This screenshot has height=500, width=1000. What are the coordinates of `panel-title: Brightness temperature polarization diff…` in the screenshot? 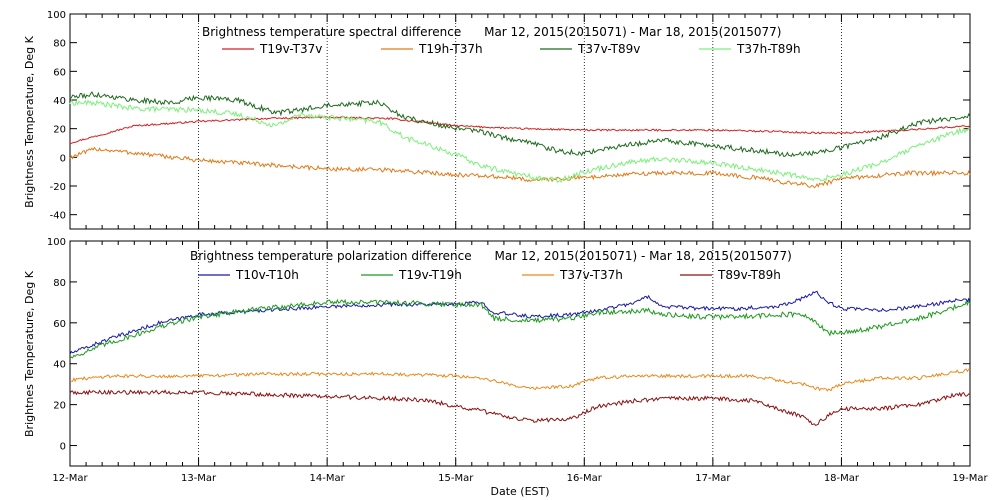 It's located at (491, 256).